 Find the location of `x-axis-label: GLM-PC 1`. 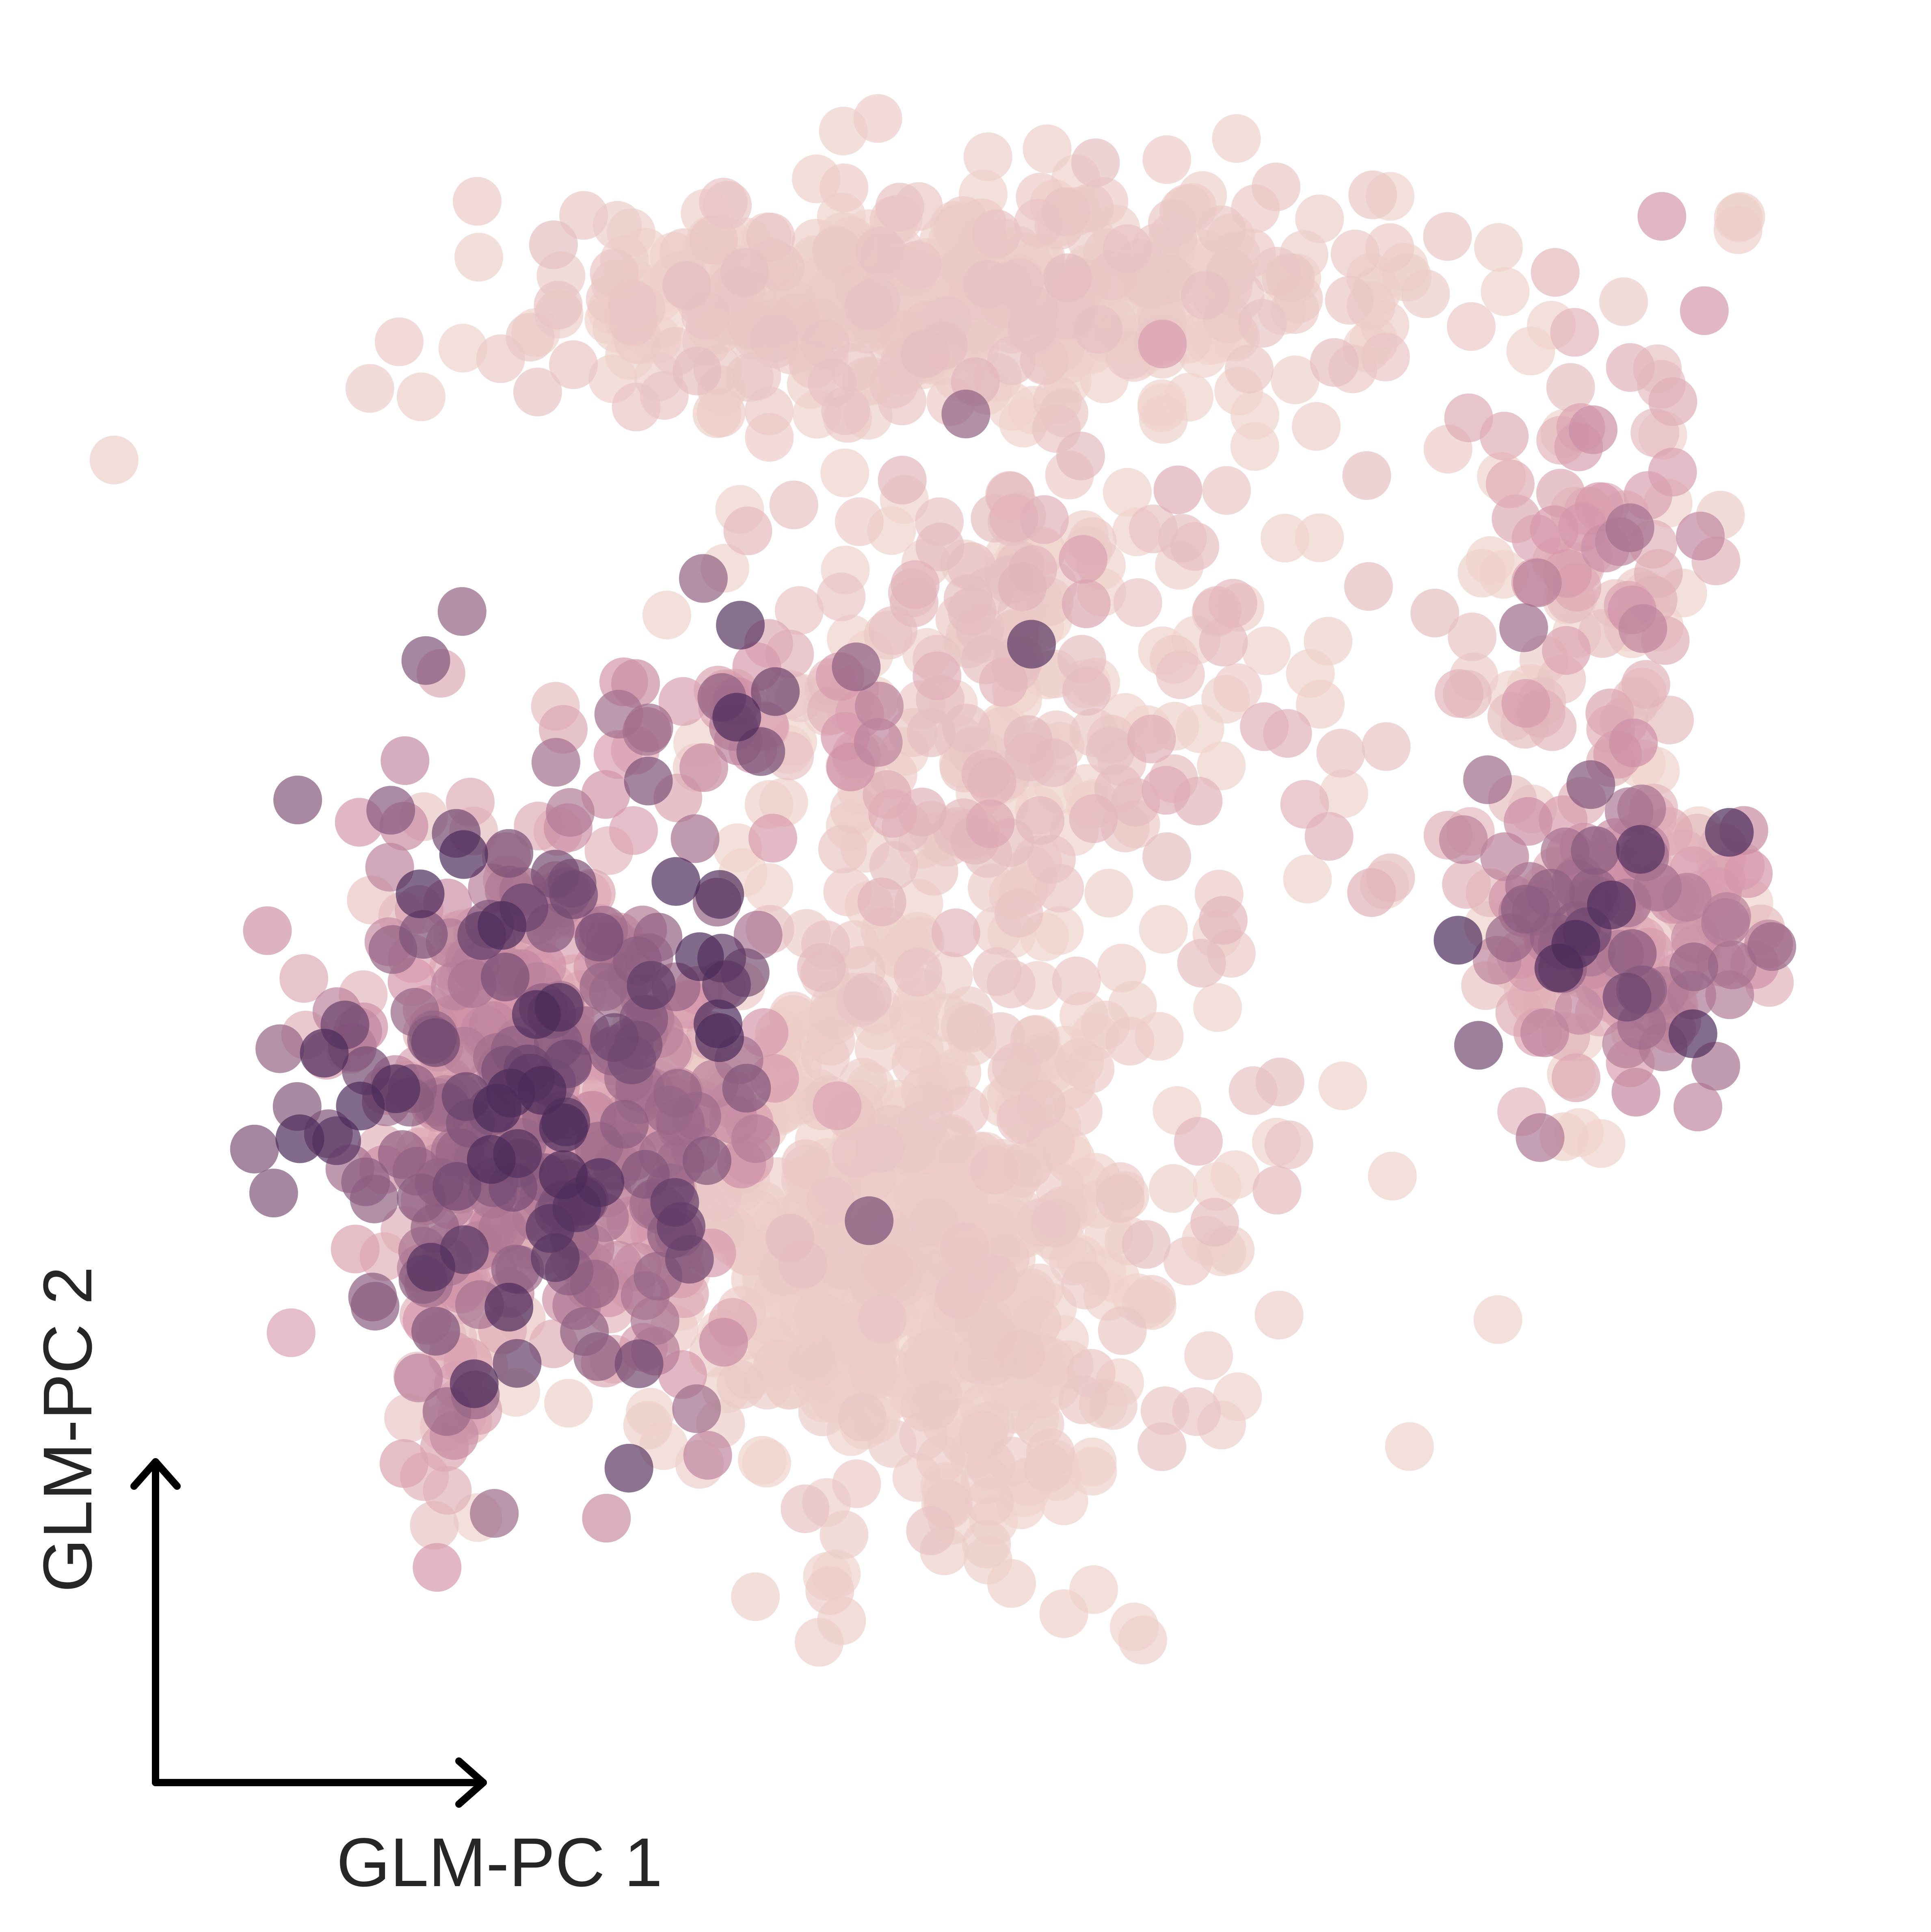

x-axis-label: GLM-PC 1 is located at coordinates (500, 1863).